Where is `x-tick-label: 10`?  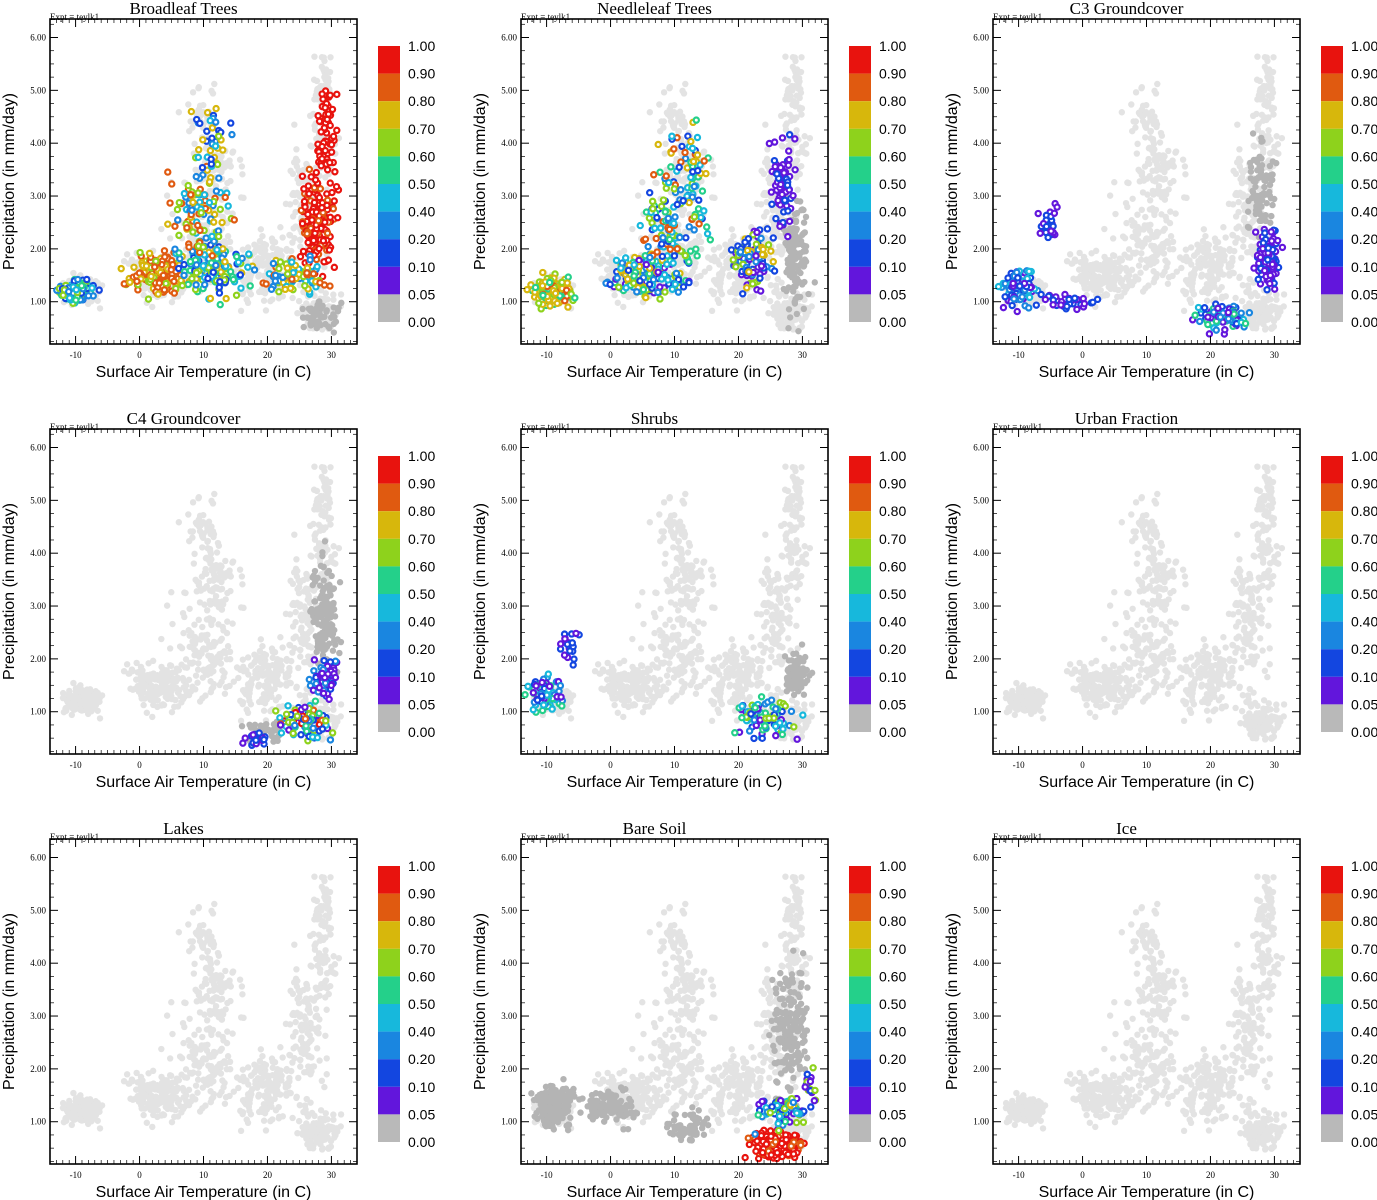
x-tick-label: 10 is located at coordinates (204, 355).